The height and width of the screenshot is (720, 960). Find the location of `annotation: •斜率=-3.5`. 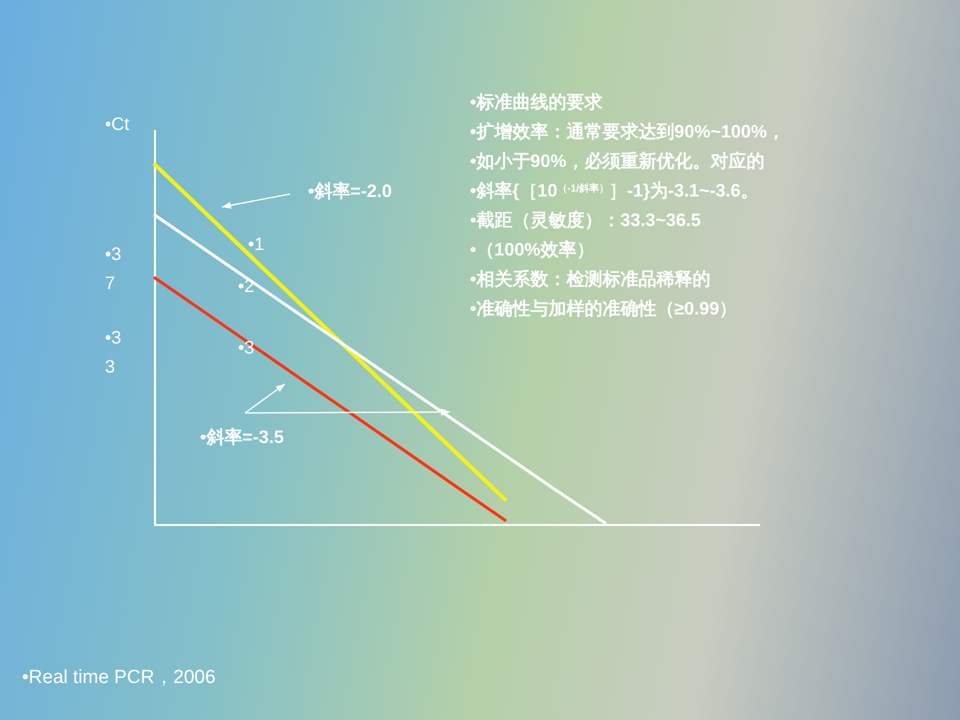

annotation: •斜率=-3.5 is located at coordinates (242, 437).